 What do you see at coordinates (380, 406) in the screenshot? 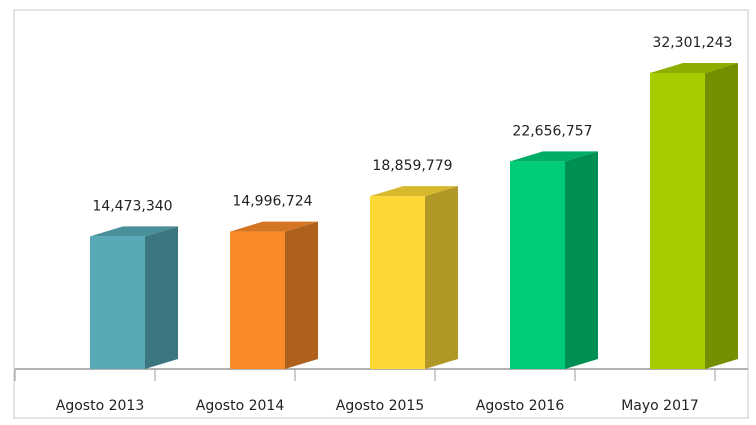
I see `x-tick-label: Agosto 2015` at bounding box center [380, 406].